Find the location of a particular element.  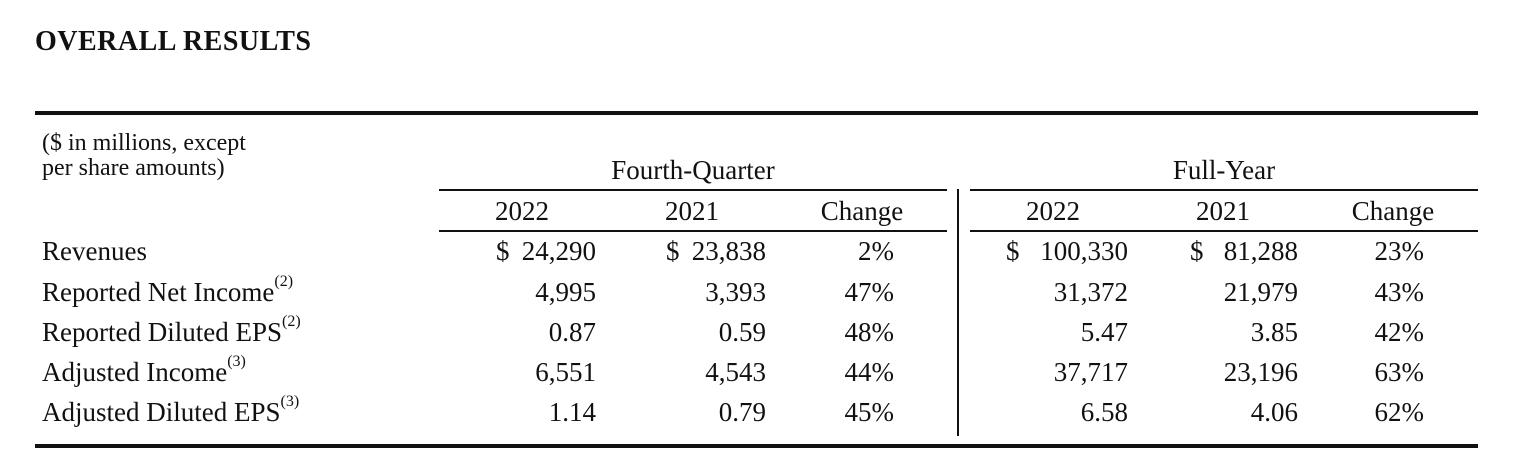

cell-q4-2022: 4,995 is located at coordinates (546, 295).